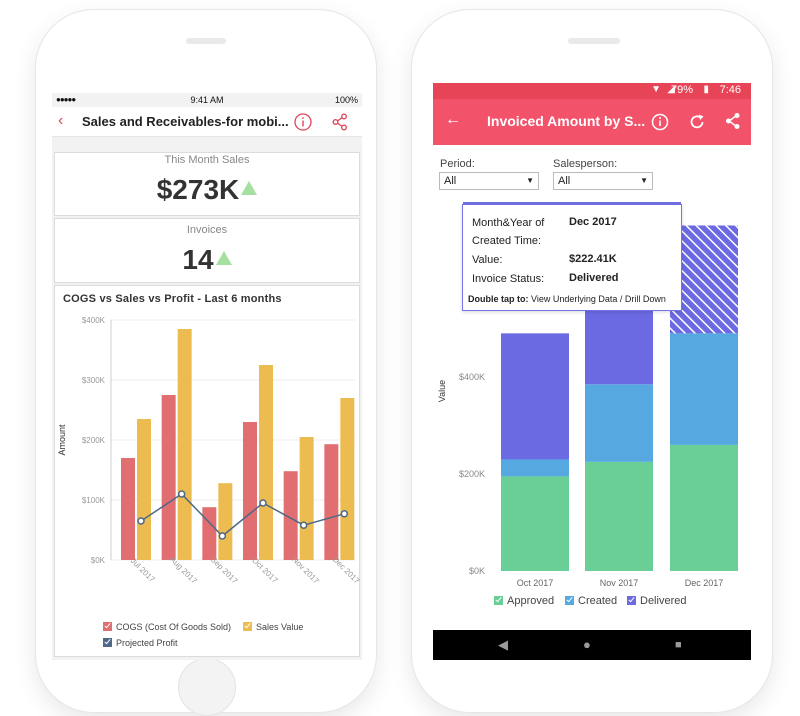 The width and height of the screenshot is (800, 716). I want to click on arrow-left-icon: ←, so click(453, 119).